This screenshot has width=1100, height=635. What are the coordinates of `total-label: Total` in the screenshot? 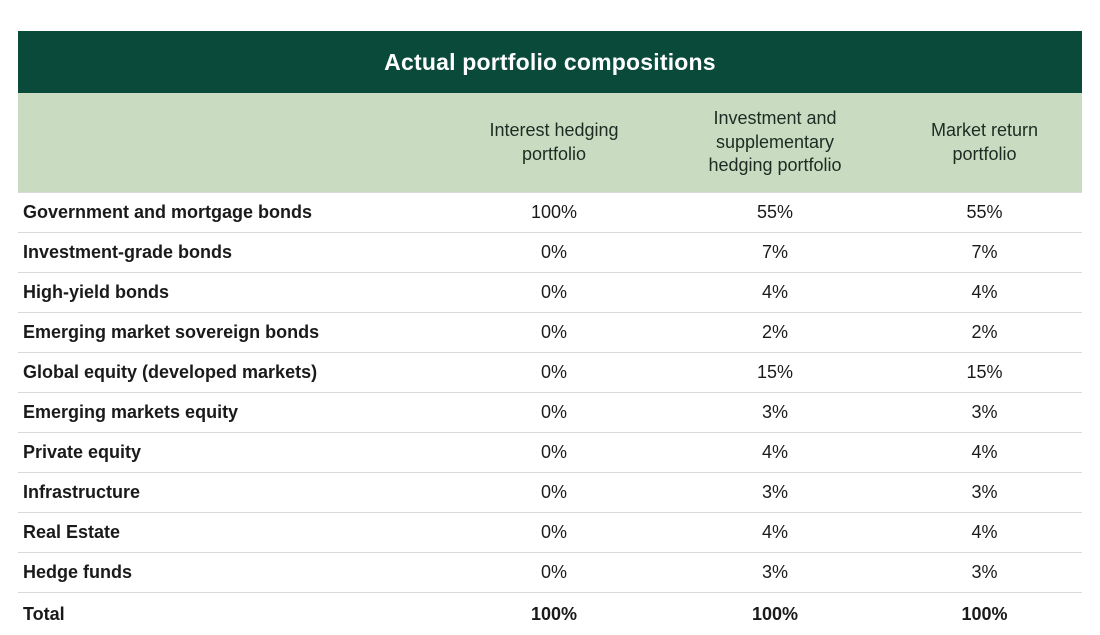 It's located at (231, 614).